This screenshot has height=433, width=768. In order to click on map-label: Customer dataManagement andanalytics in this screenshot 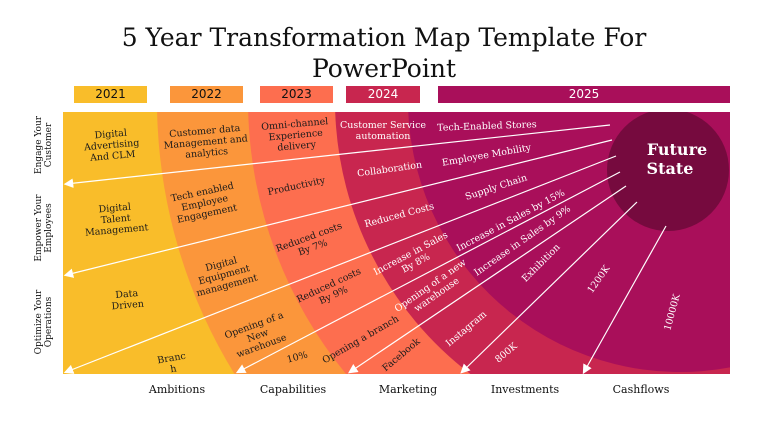, I will do `click(205, 142)`.